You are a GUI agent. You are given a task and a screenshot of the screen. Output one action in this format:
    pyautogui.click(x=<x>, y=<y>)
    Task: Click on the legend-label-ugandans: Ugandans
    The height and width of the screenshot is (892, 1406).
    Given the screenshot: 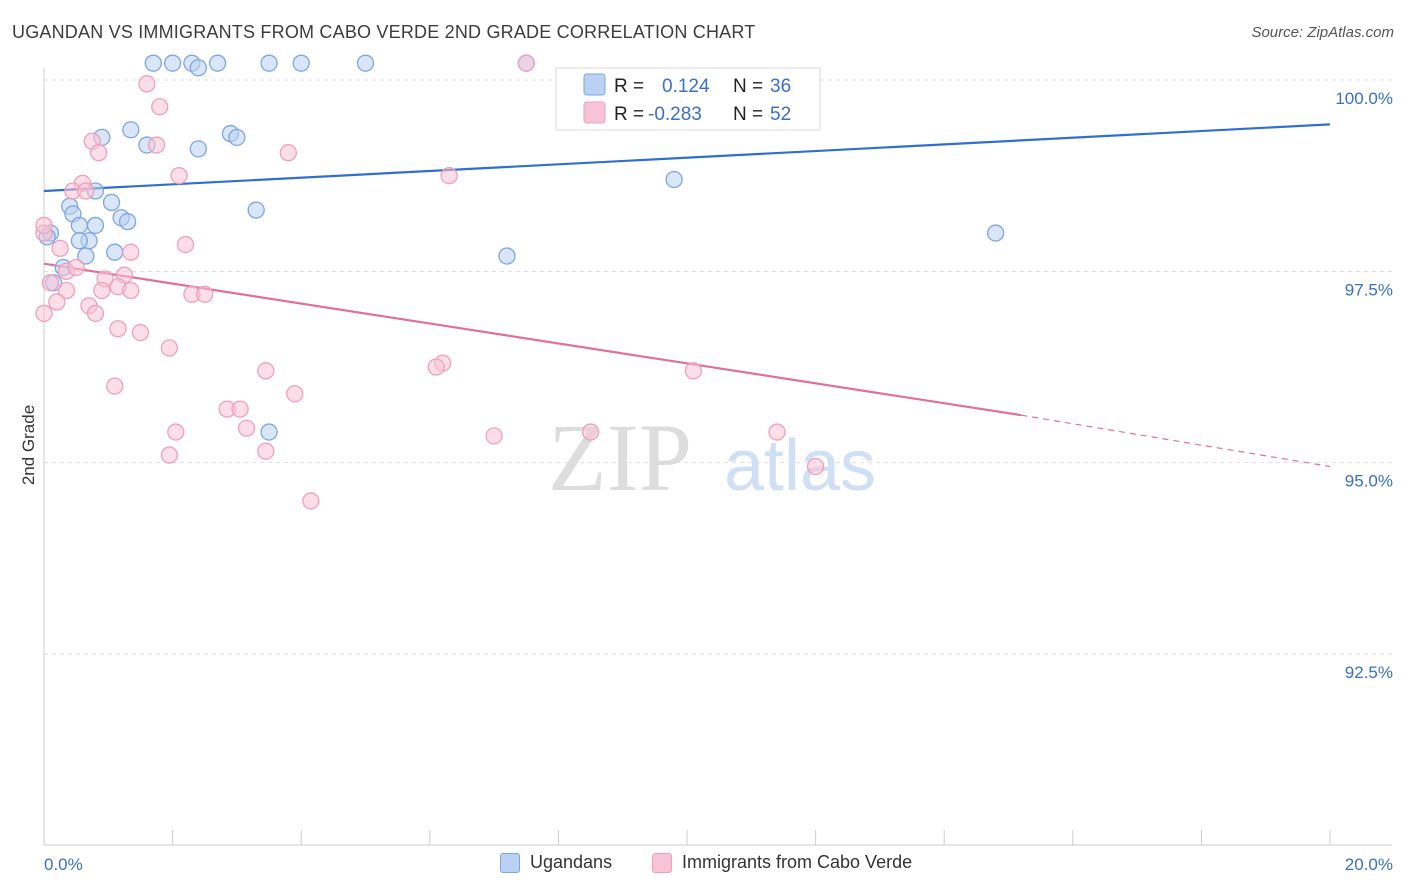 What is the action you would take?
    pyautogui.click(x=571, y=862)
    